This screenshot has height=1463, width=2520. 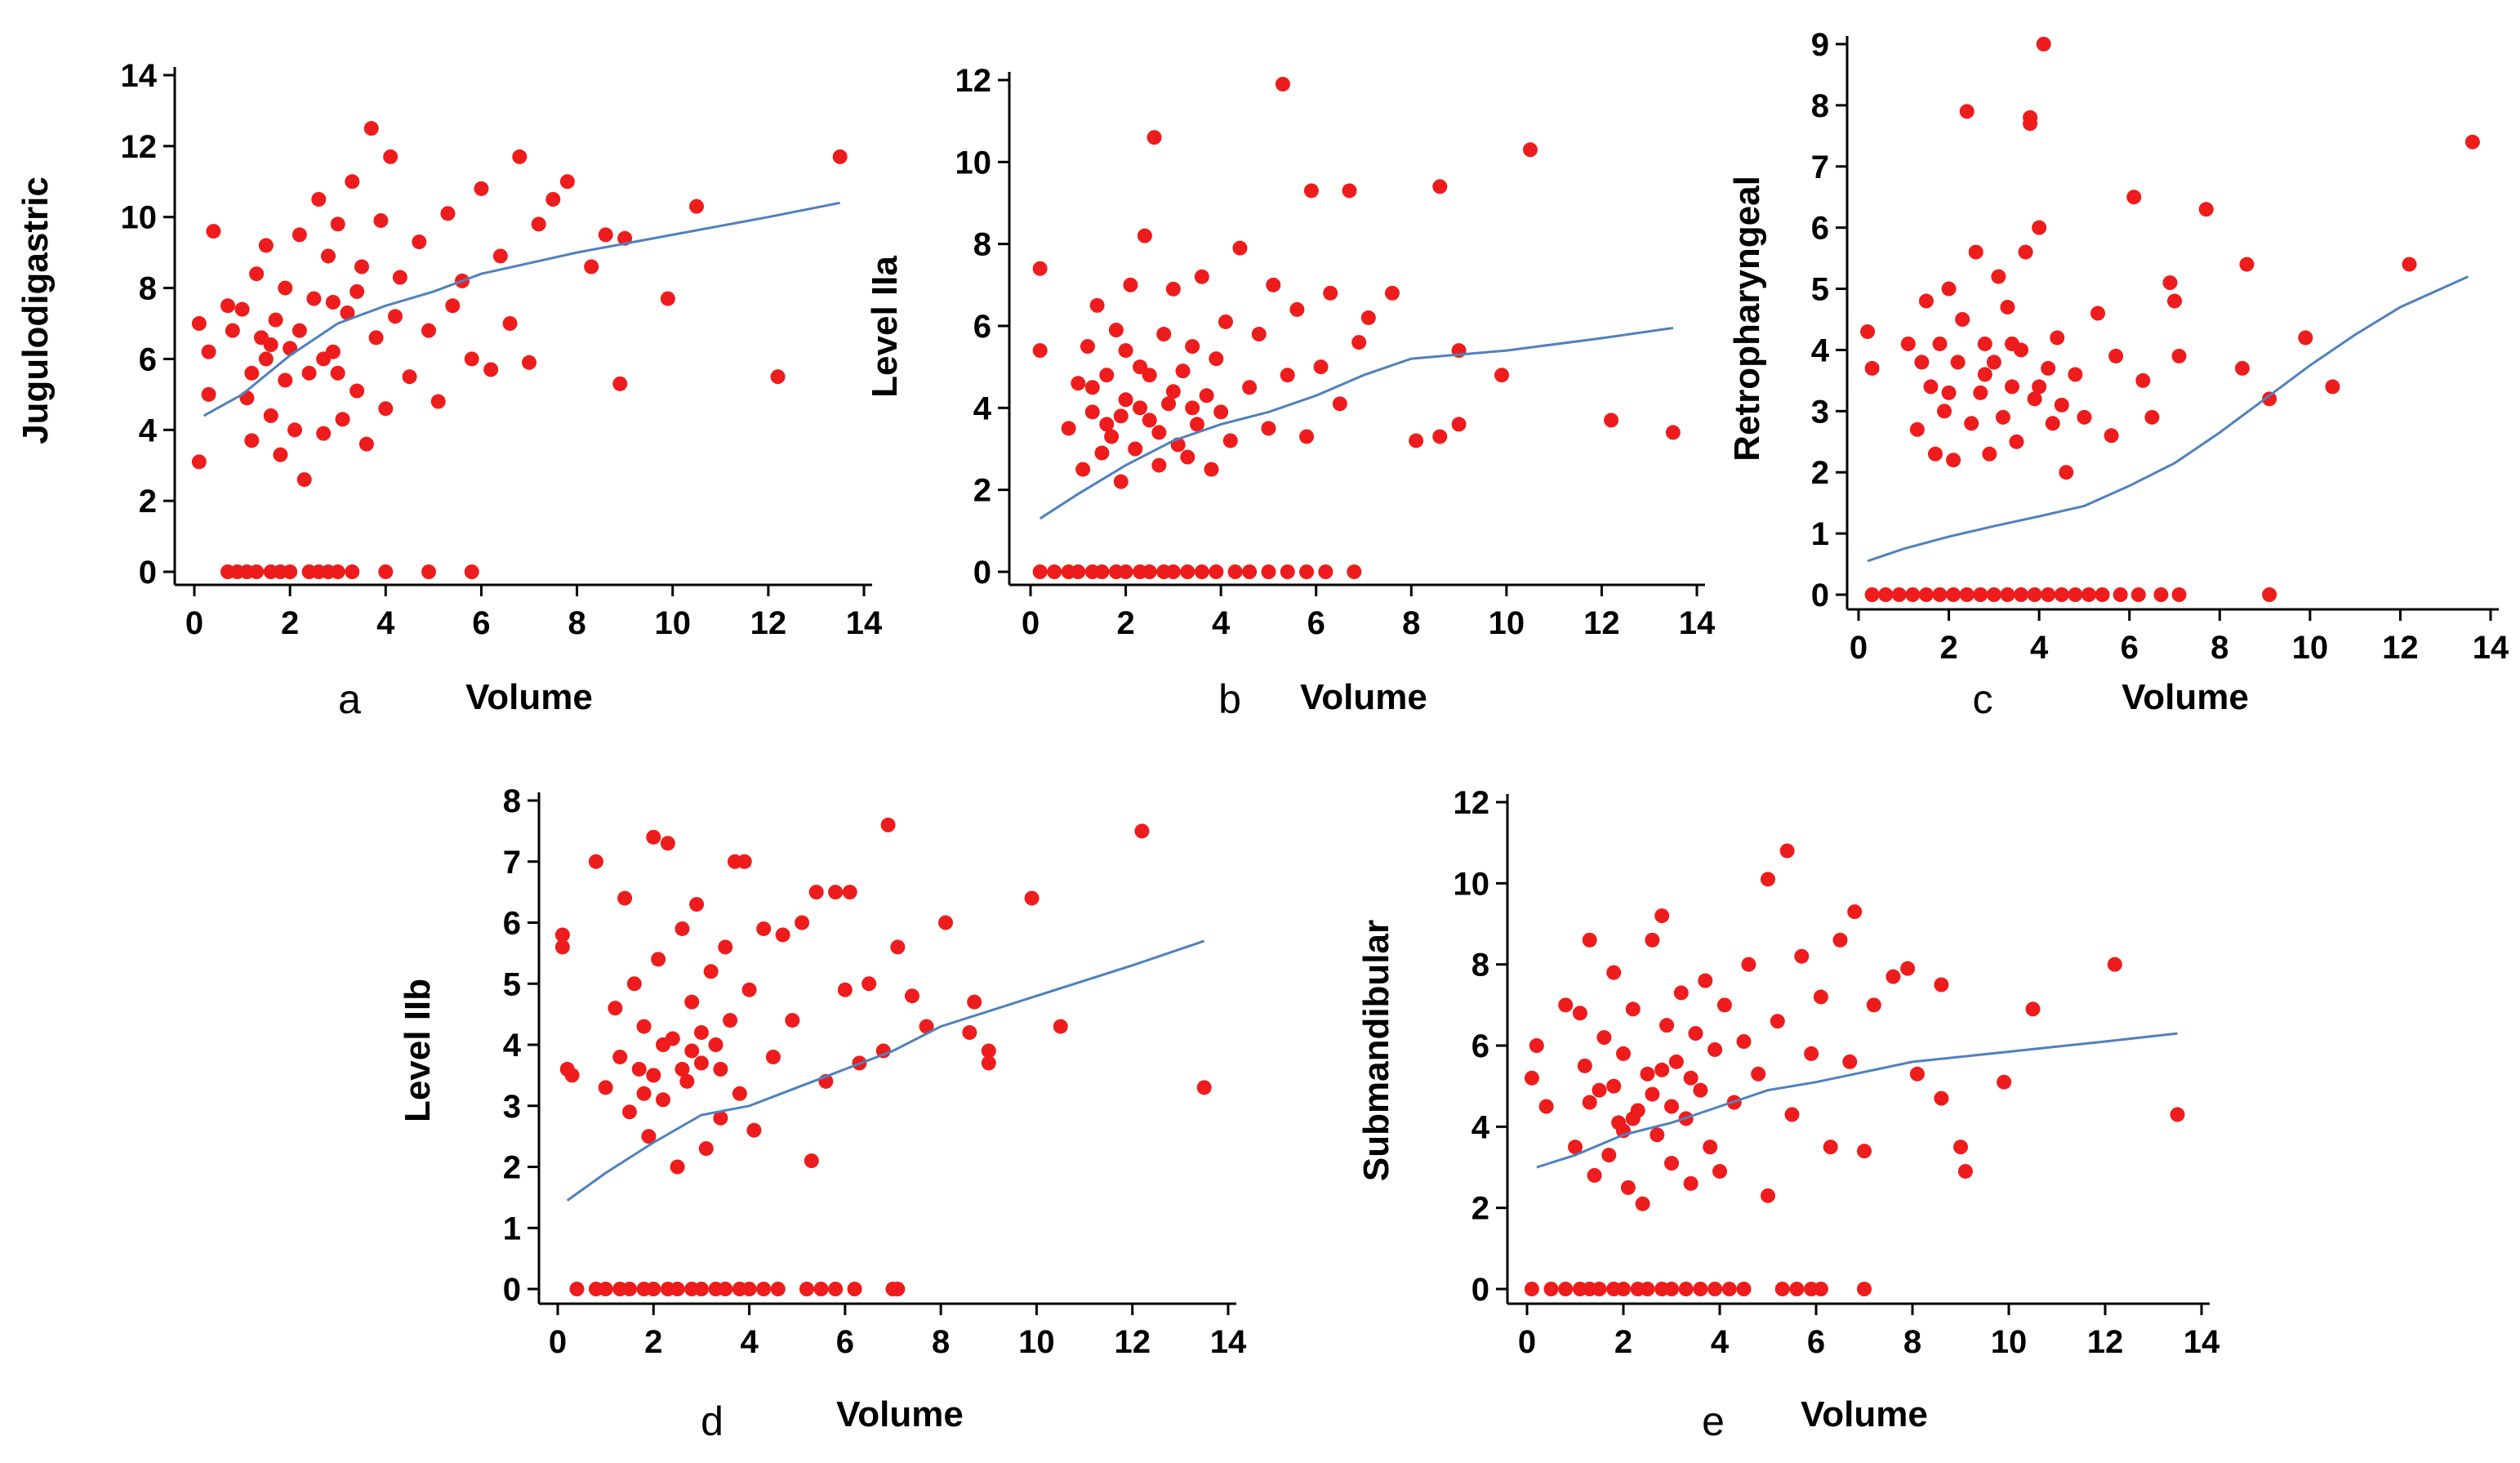 What do you see at coordinates (1229, 699) in the screenshot?
I see `panel-label: b` at bounding box center [1229, 699].